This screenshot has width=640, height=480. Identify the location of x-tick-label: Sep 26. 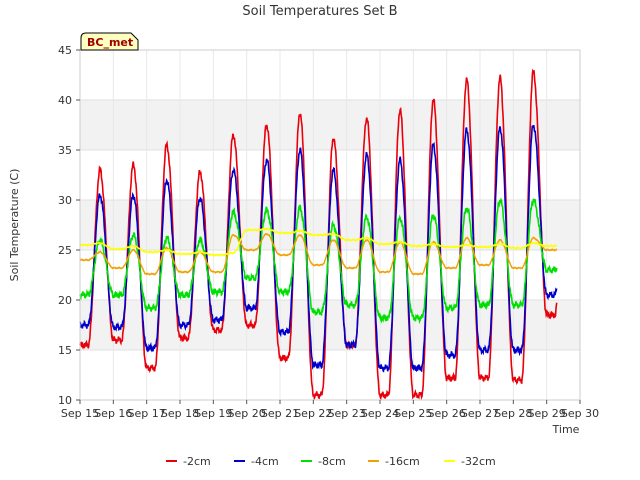
(447, 413).